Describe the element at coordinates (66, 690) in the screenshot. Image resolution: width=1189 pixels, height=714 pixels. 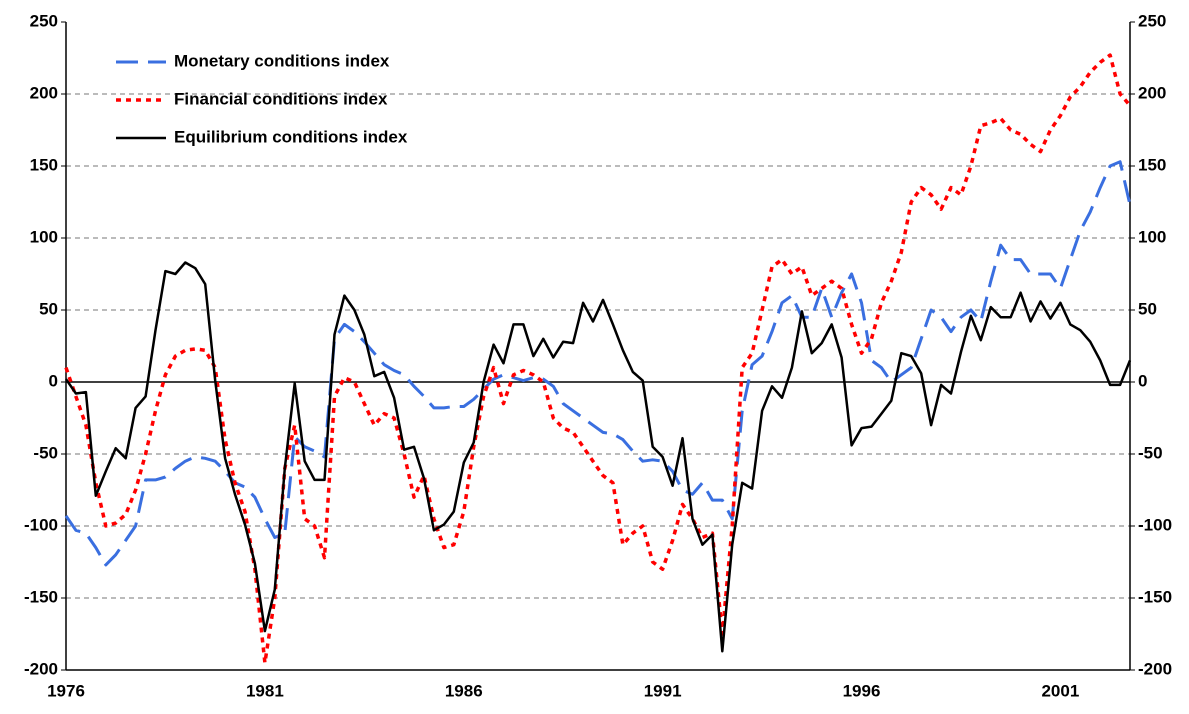
I see `x-tick-label: 1976` at that location.